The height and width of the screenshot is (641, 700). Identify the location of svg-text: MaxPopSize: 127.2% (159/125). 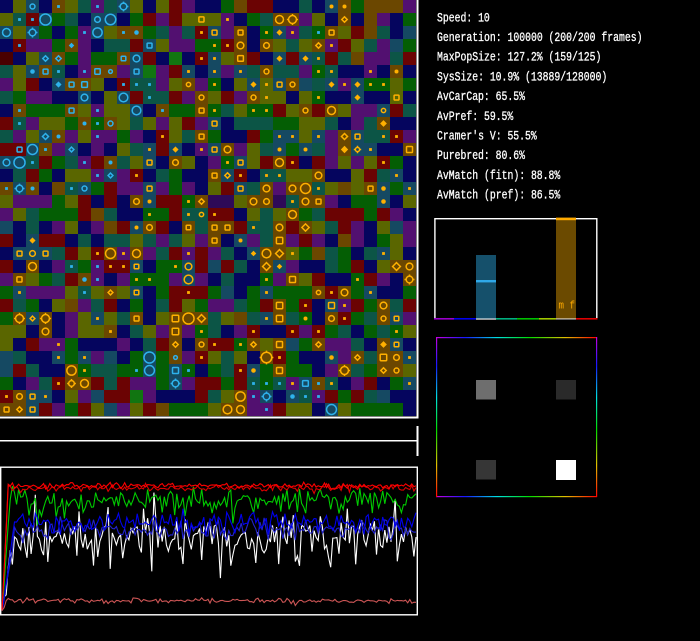
(519, 58).